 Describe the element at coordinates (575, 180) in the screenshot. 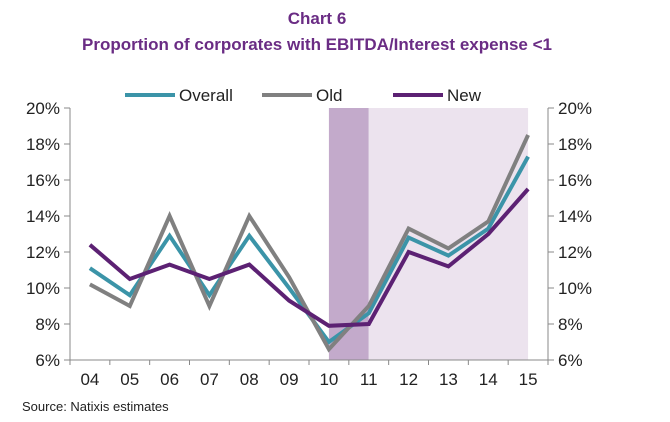

I see `y-tick-label-right: 16%` at that location.